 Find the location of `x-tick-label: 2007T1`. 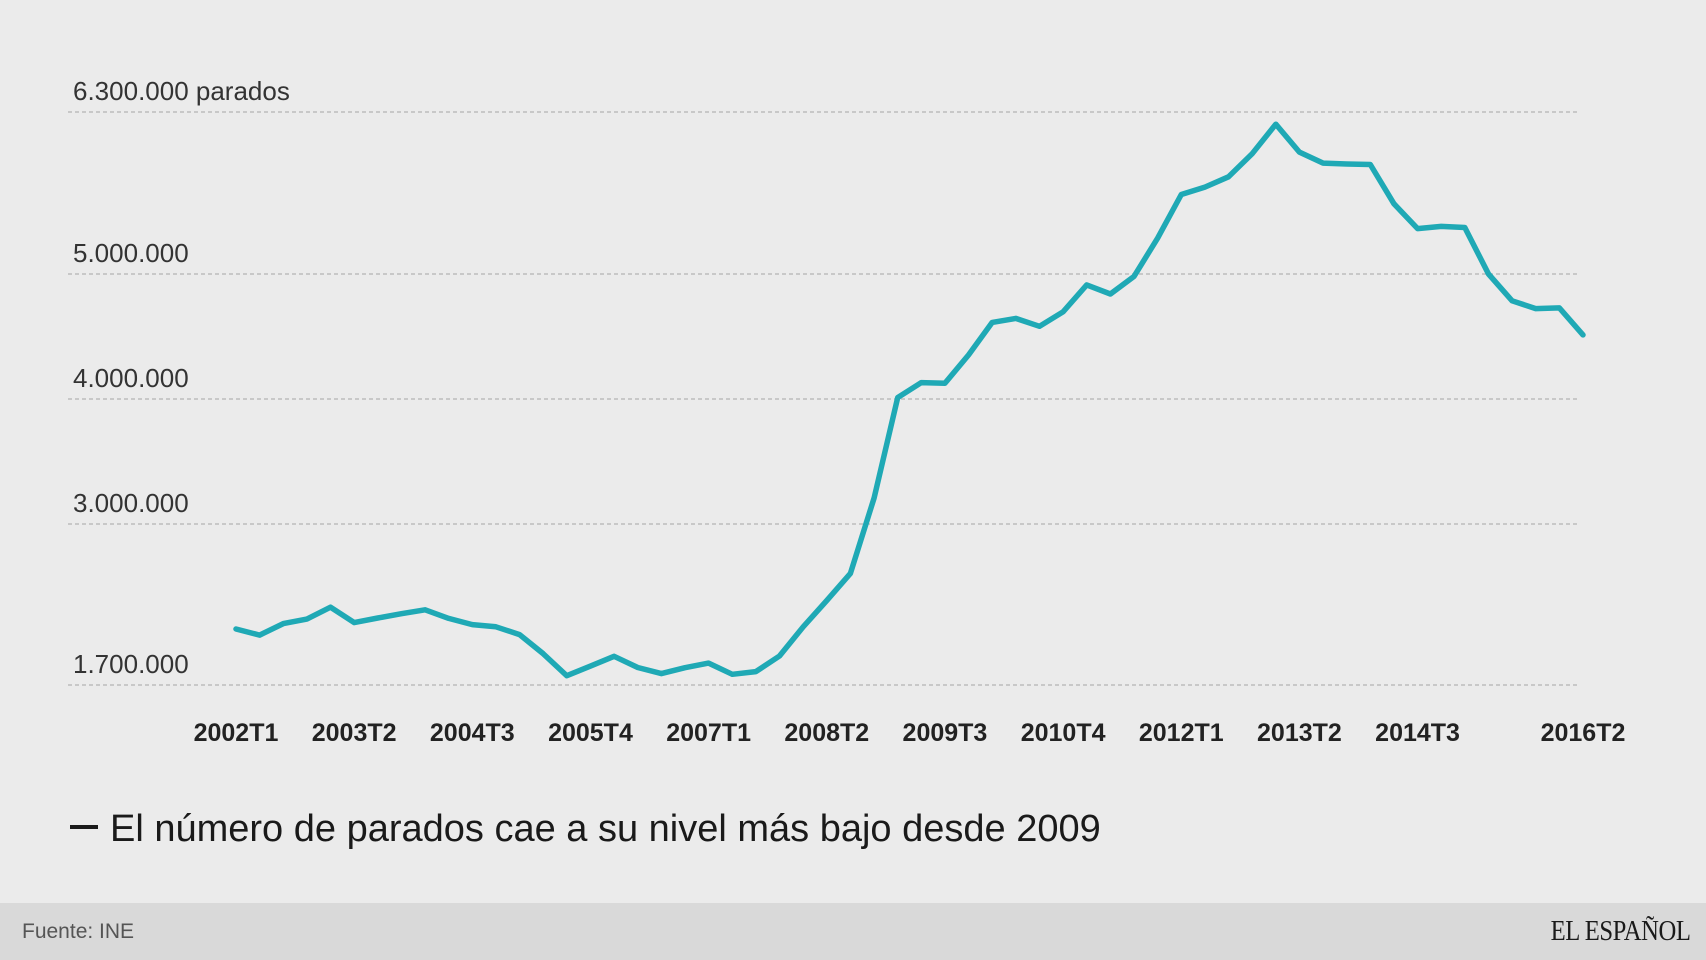

x-tick-label: 2007T1 is located at coordinates (708, 733).